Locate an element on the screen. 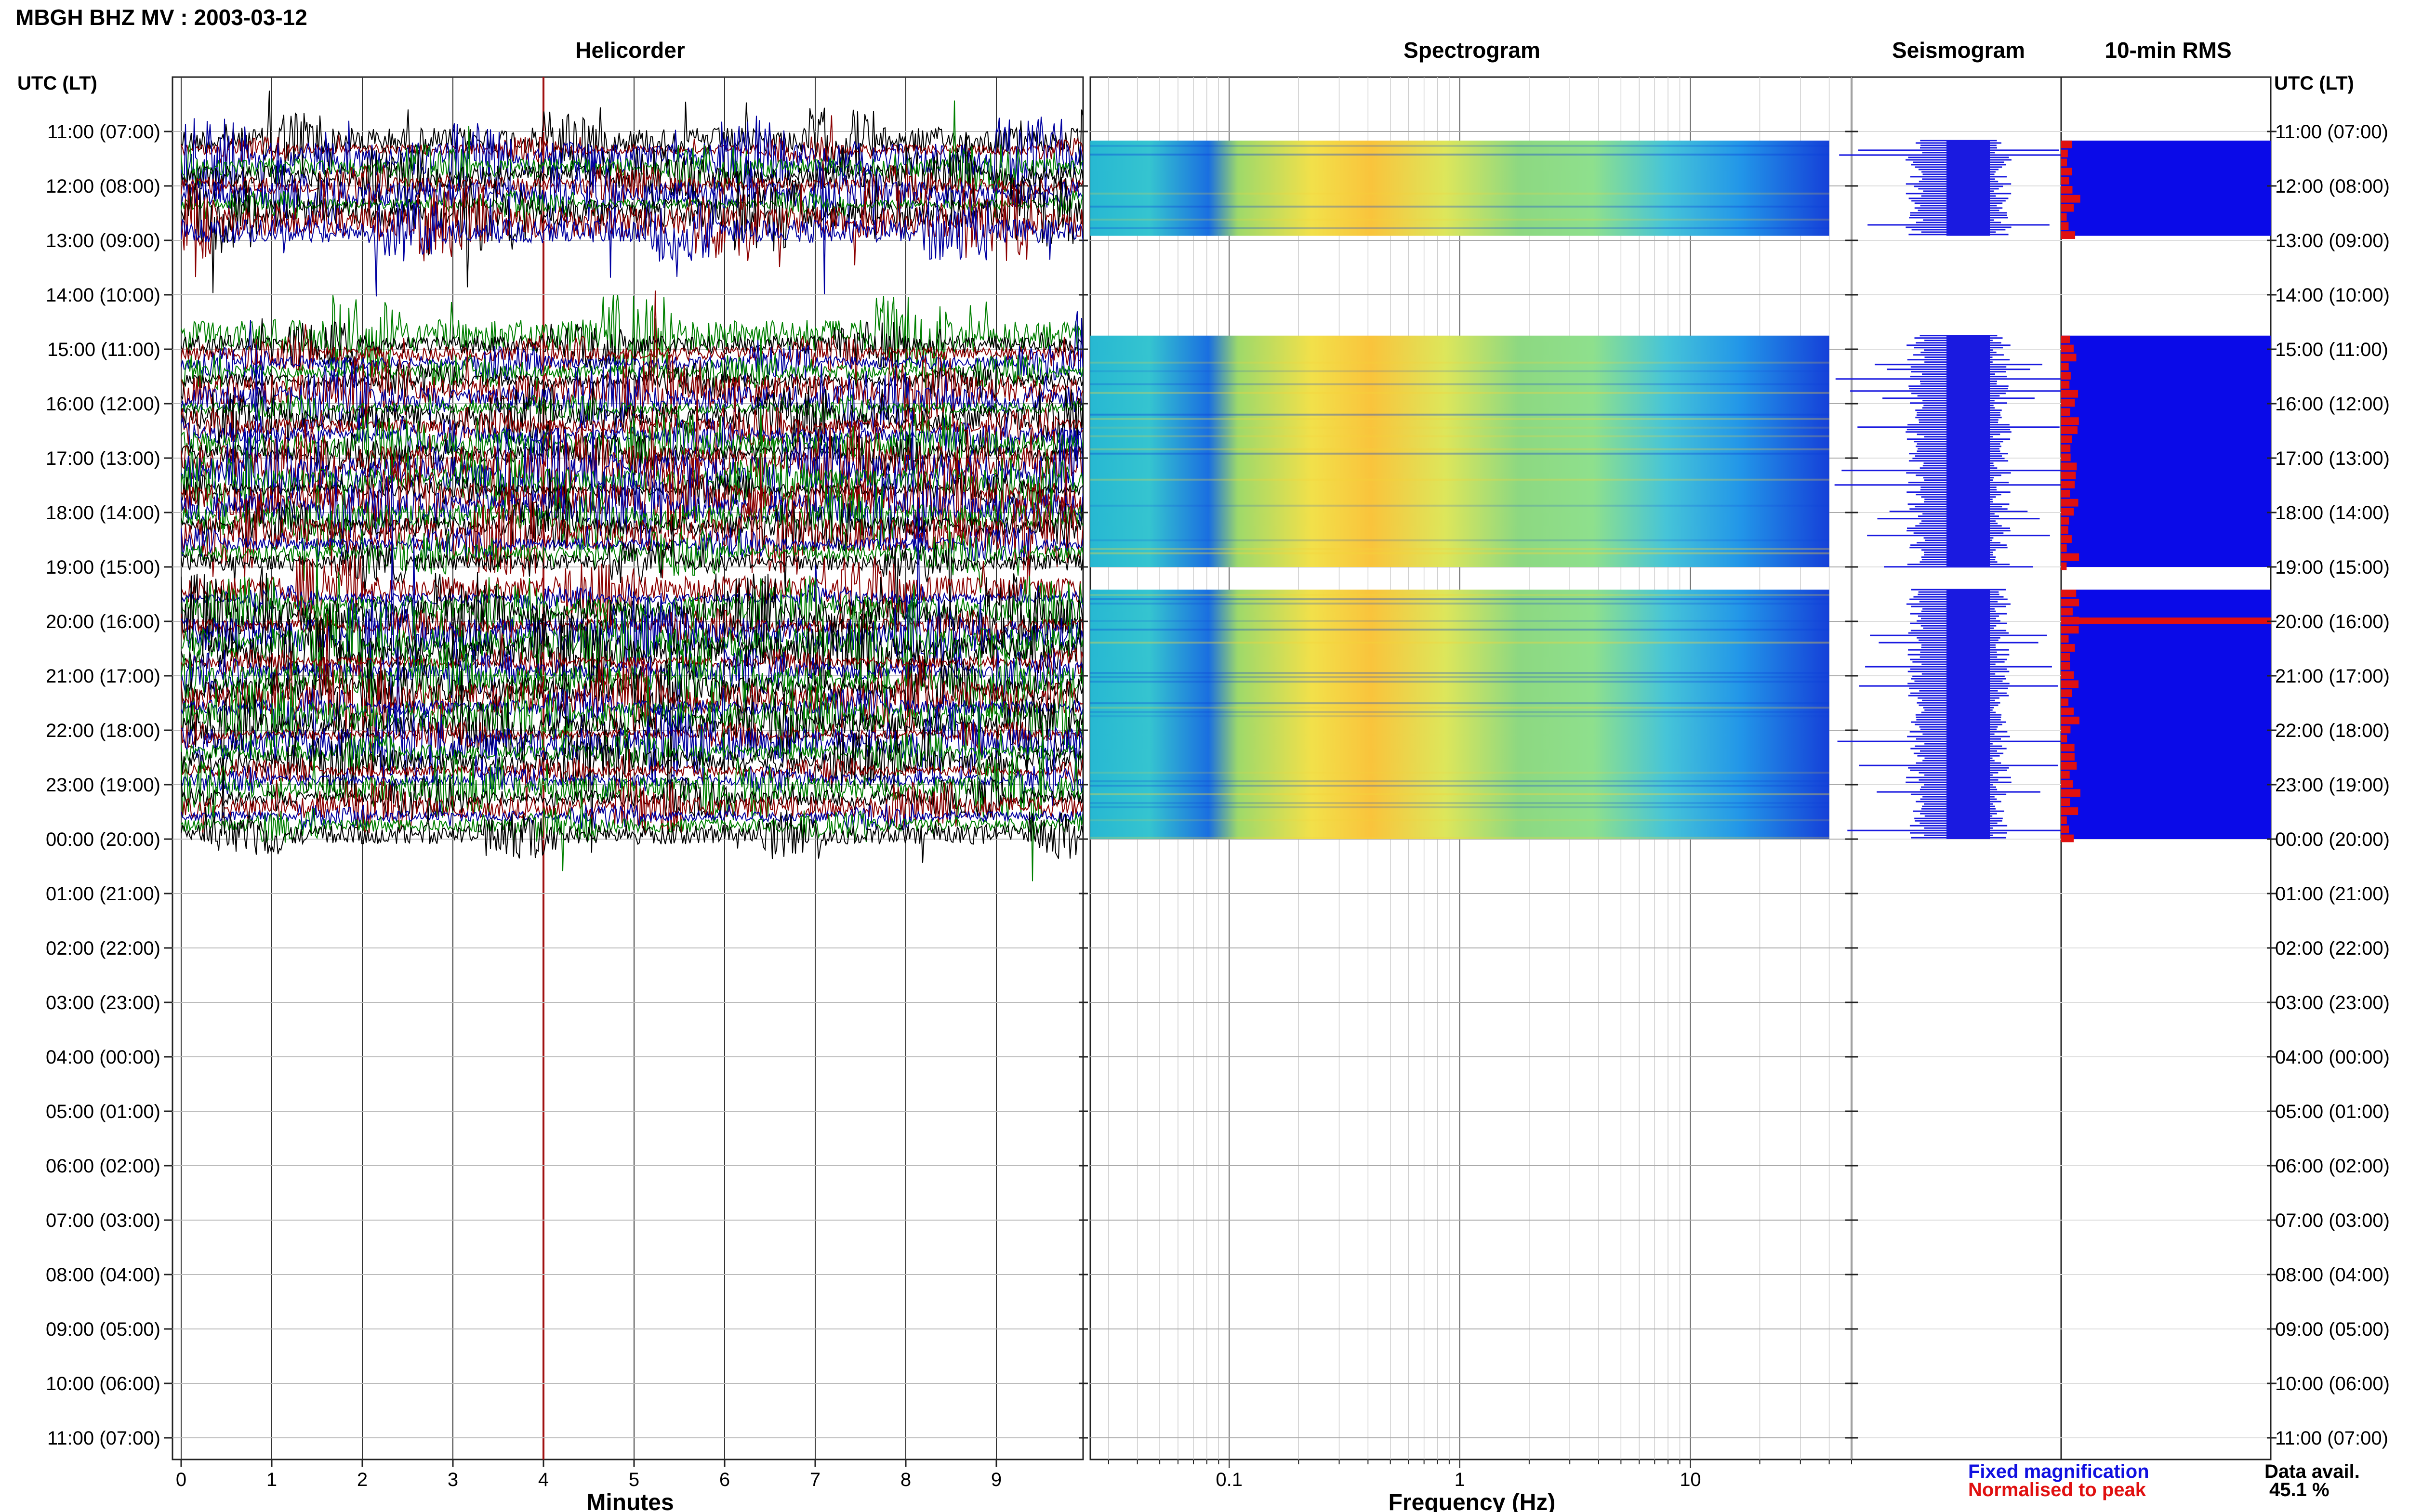 This screenshot has width=2409, height=1512. seismogram-title: Seismogram is located at coordinates (1958, 50).